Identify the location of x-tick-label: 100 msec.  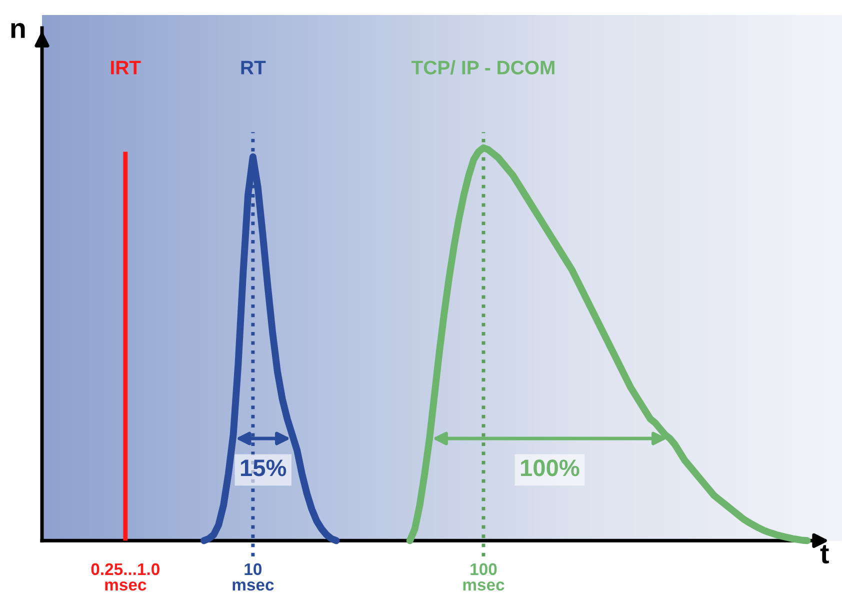
(483, 577).